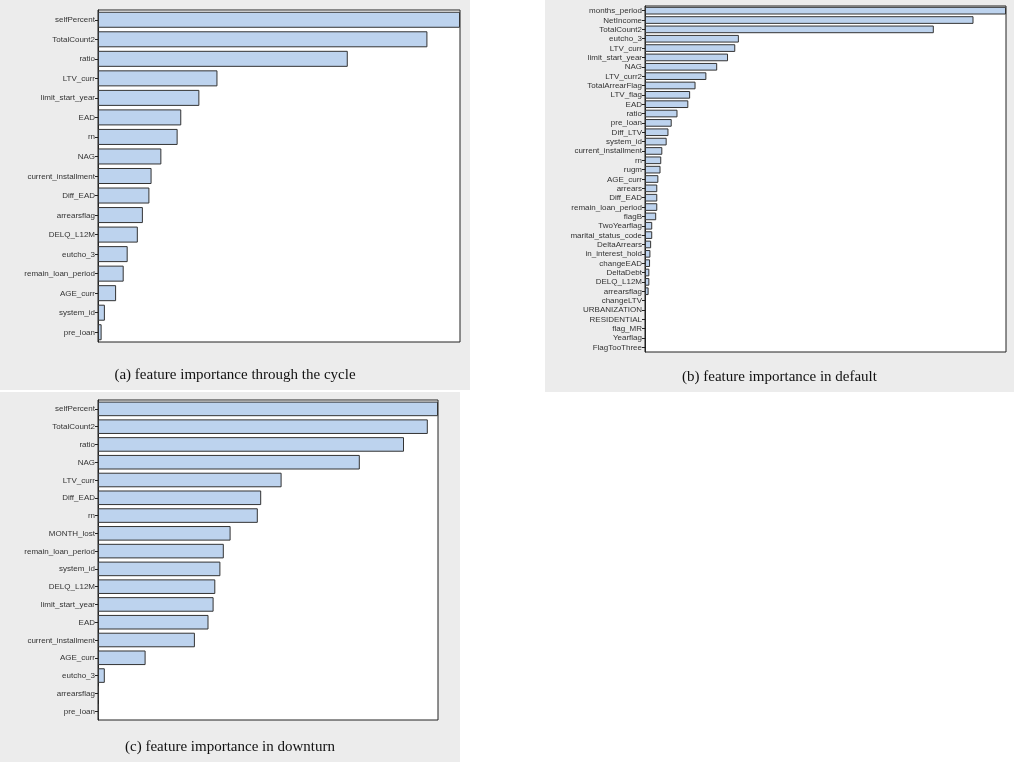 This screenshot has height=763, width=1014. I want to click on y-tick-label: arrears, so click(629, 188).